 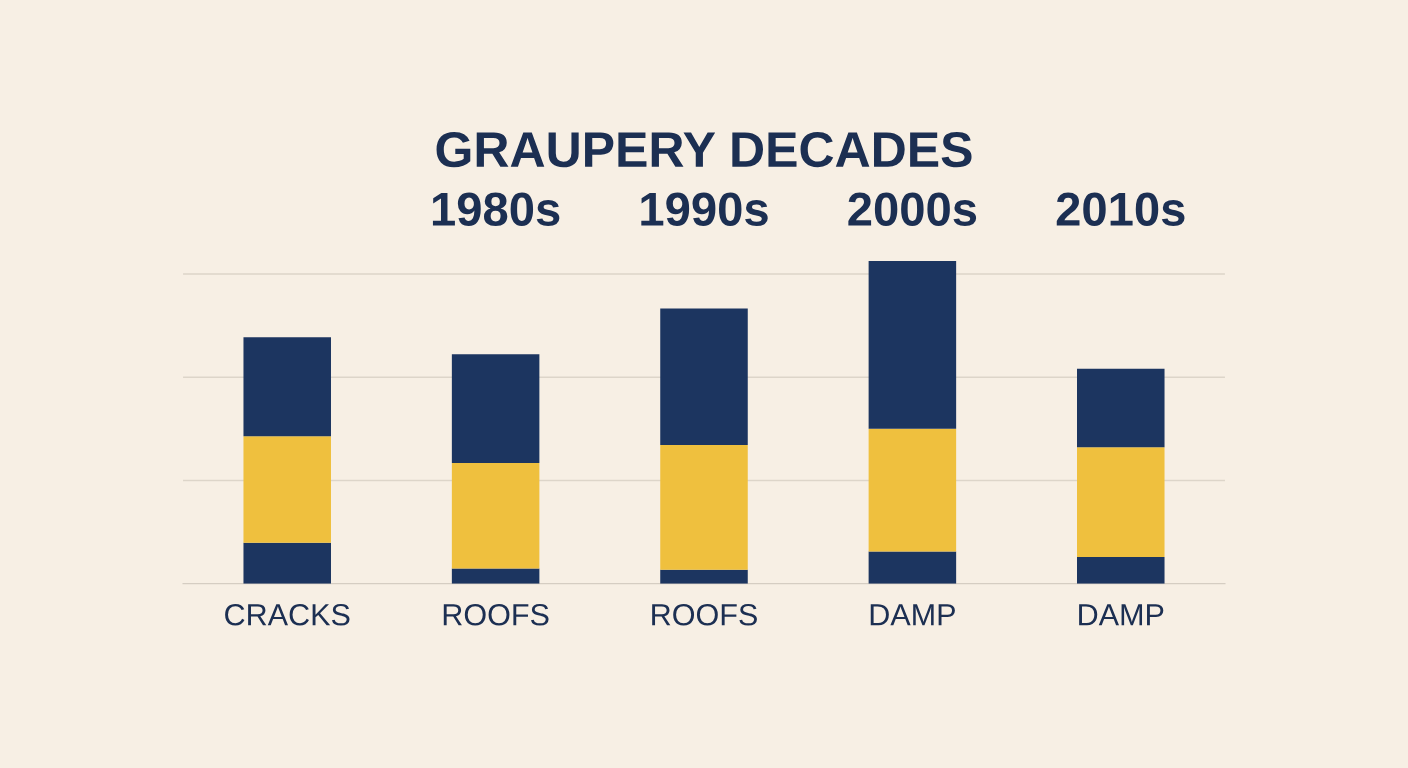 What do you see at coordinates (287, 614) in the screenshot?
I see `x-tick-label: CRACKS` at bounding box center [287, 614].